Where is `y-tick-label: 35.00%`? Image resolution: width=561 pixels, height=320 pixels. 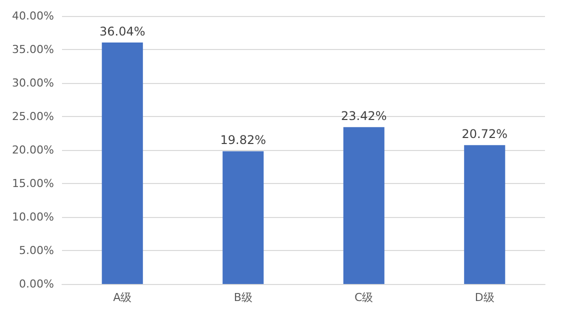
y-tick-label: 35.00% is located at coordinates (33, 49).